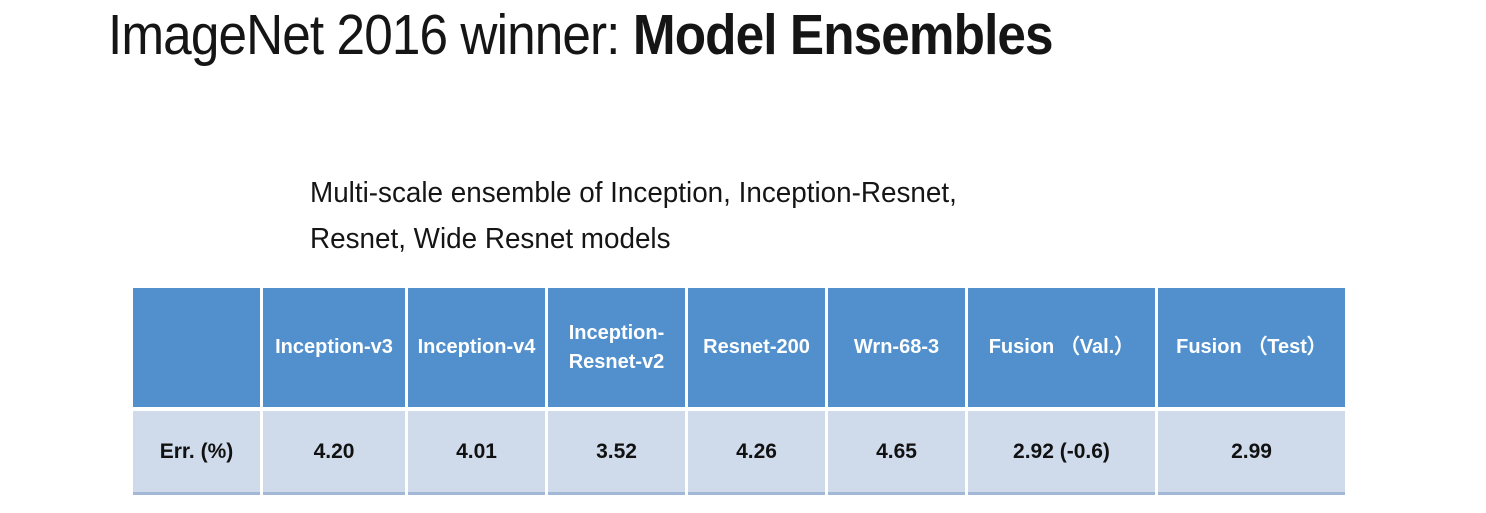 Image resolution: width=1486 pixels, height=513 pixels. What do you see at coordinates (1061, 453) in the screenshot?
I see `cell-err-fusion-val: 2.92 (-0.6)` at bounding box center [1061, 453].